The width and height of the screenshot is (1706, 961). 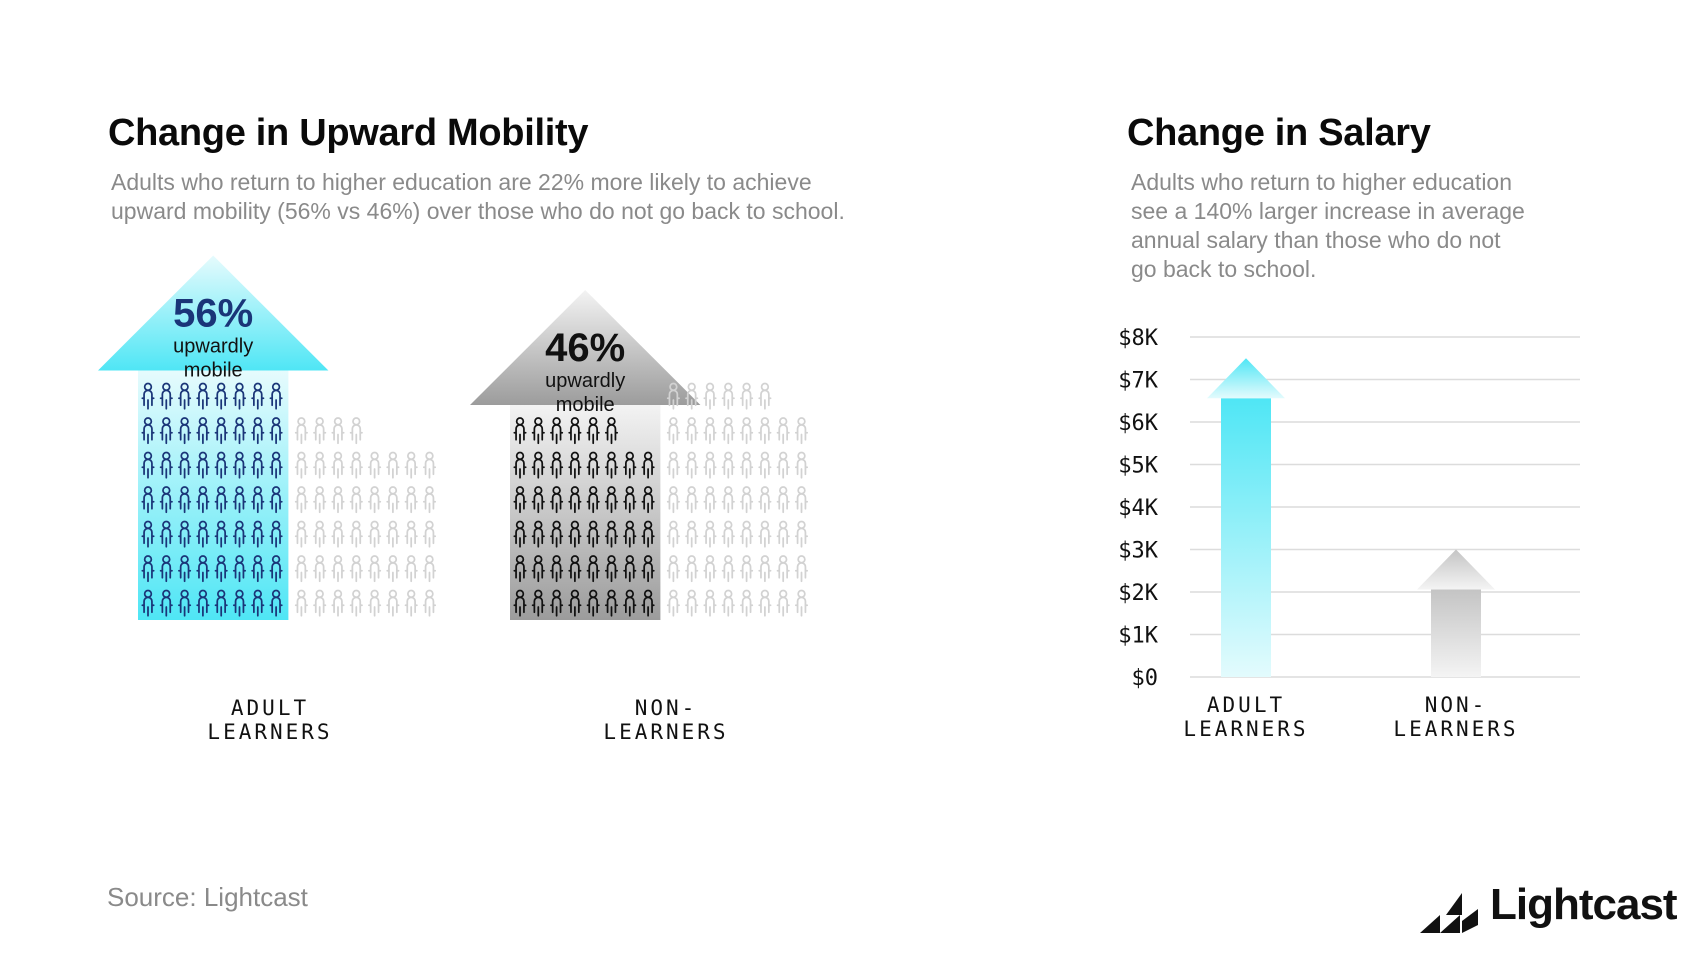 What do you see at coordinates (1138, 508) in the screenshot?
I see `y-tick-label: $4K` at bounding box center [1138, 508].